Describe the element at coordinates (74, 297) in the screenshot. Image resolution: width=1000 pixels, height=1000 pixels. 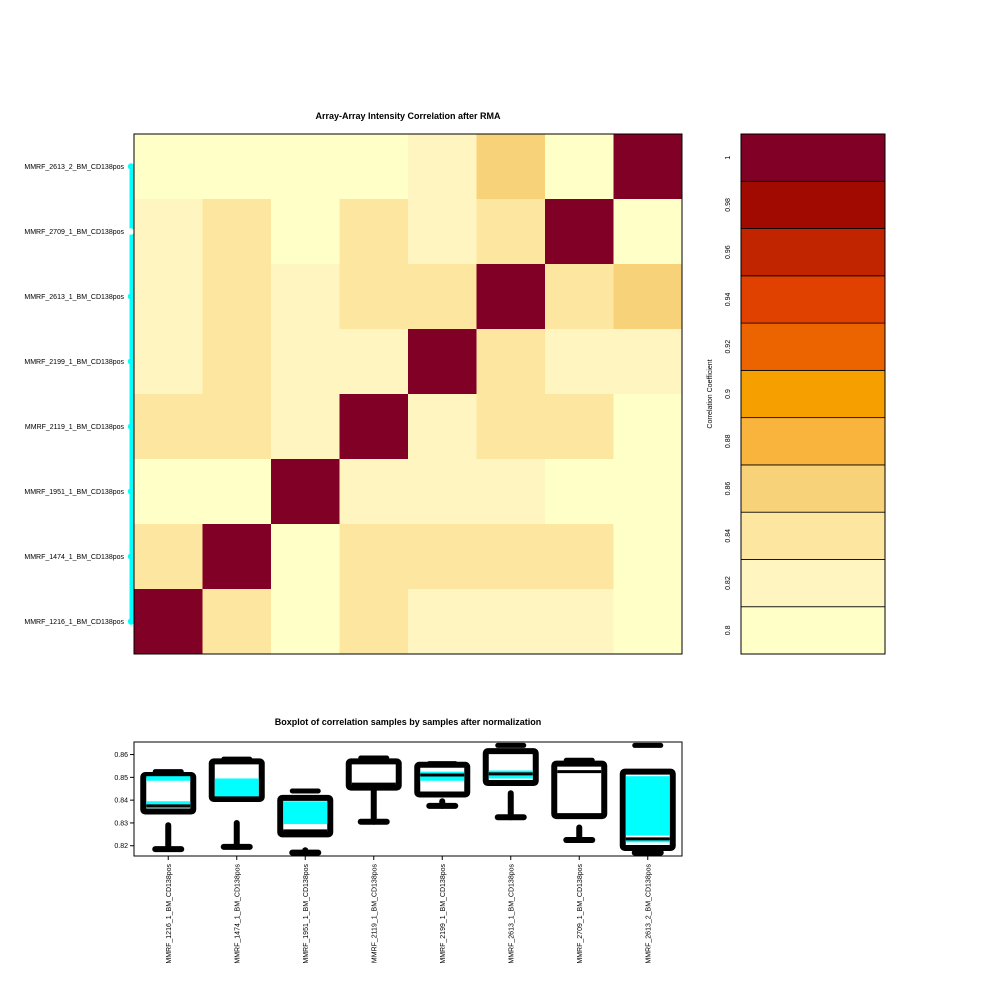
I see `heatmap-row-label: MMRF_2613_1_BM_CD138pos` at that location.